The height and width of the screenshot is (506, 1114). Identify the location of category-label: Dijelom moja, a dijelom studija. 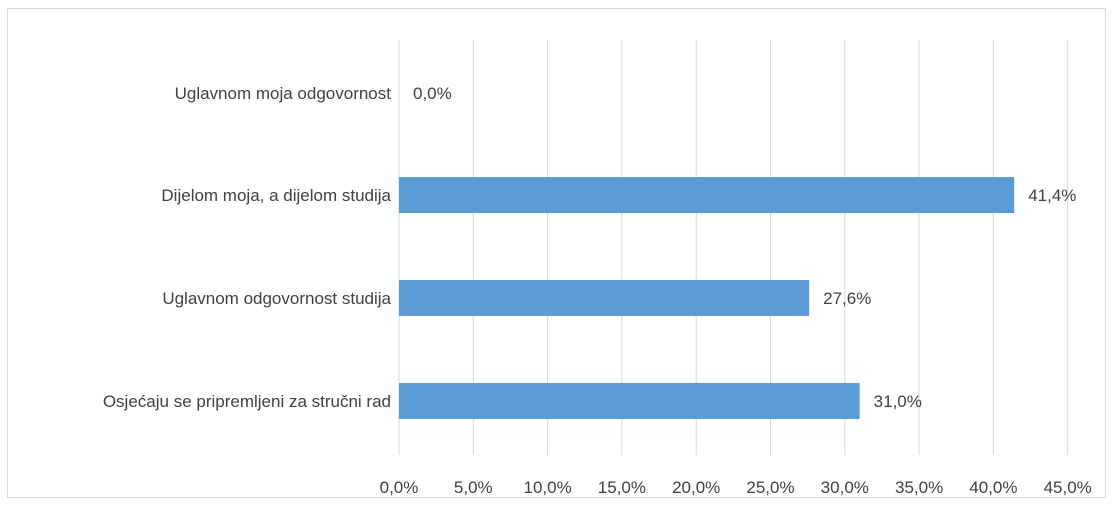
(276, 195).